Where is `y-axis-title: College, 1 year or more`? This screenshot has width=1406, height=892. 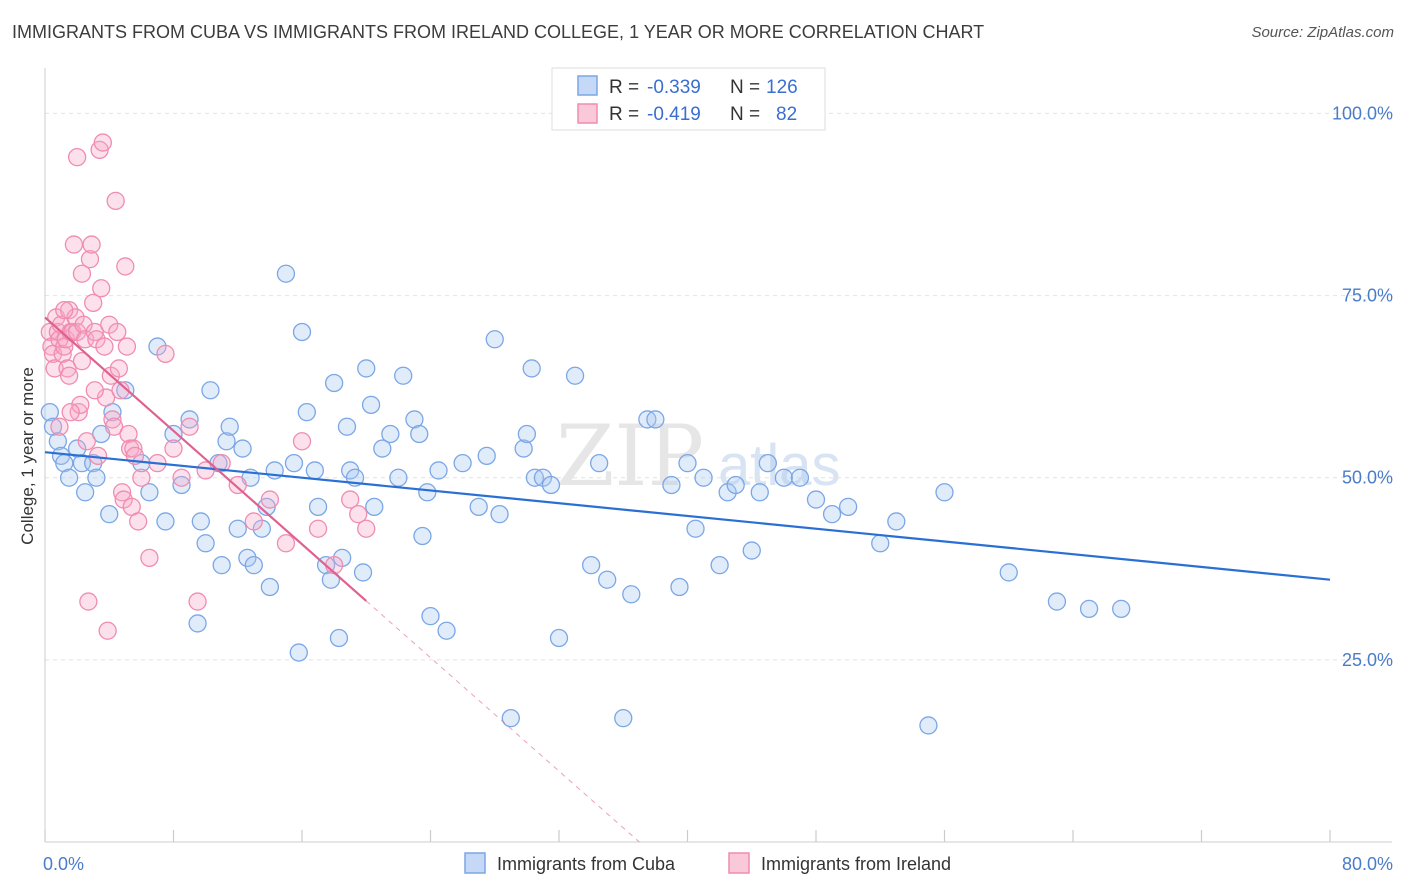 y-axis-title: College, 1 year or more is located at coordinates (27, 456).